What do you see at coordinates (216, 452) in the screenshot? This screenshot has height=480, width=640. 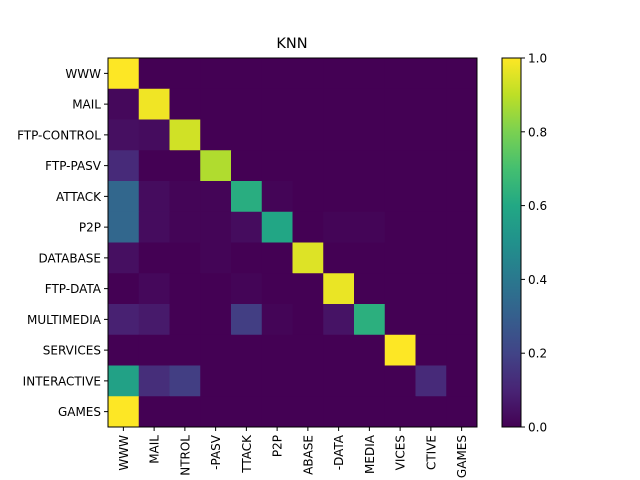 I see `x-tick-label: -PASV` at bounding box center [216, 452].